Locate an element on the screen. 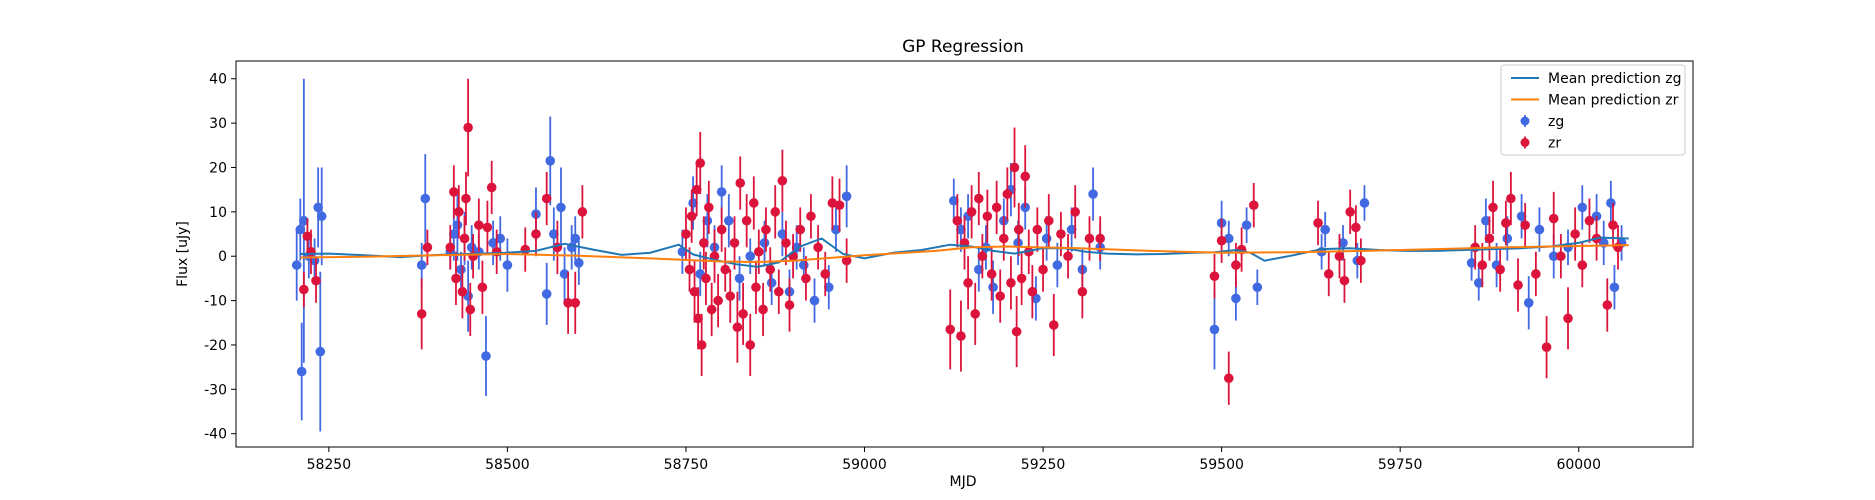 This screenshot has width=1875, height=500. x-tick-label: 59250 is located at coordinates (1043, 465).